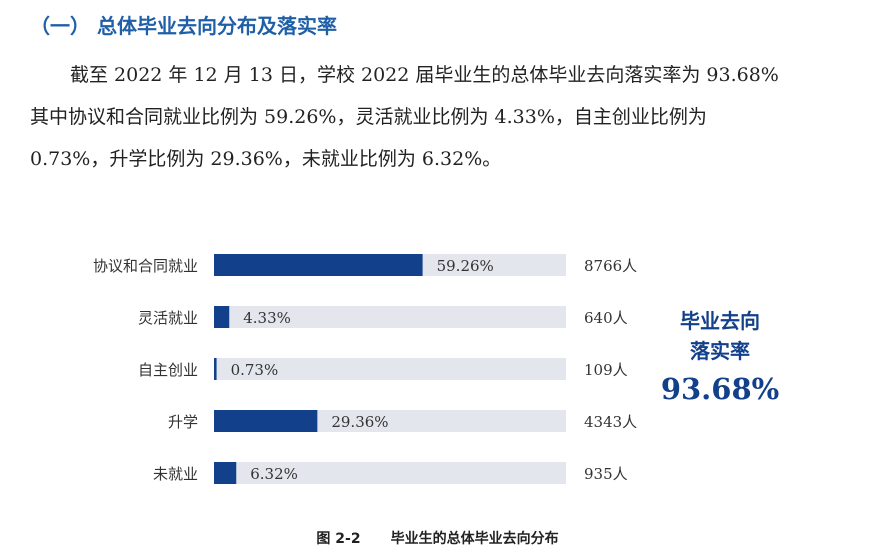  What do you see at coordinates (610, 266) in the screenshot?
I see `count-label: 8766人` at bounding box center [610, 266].